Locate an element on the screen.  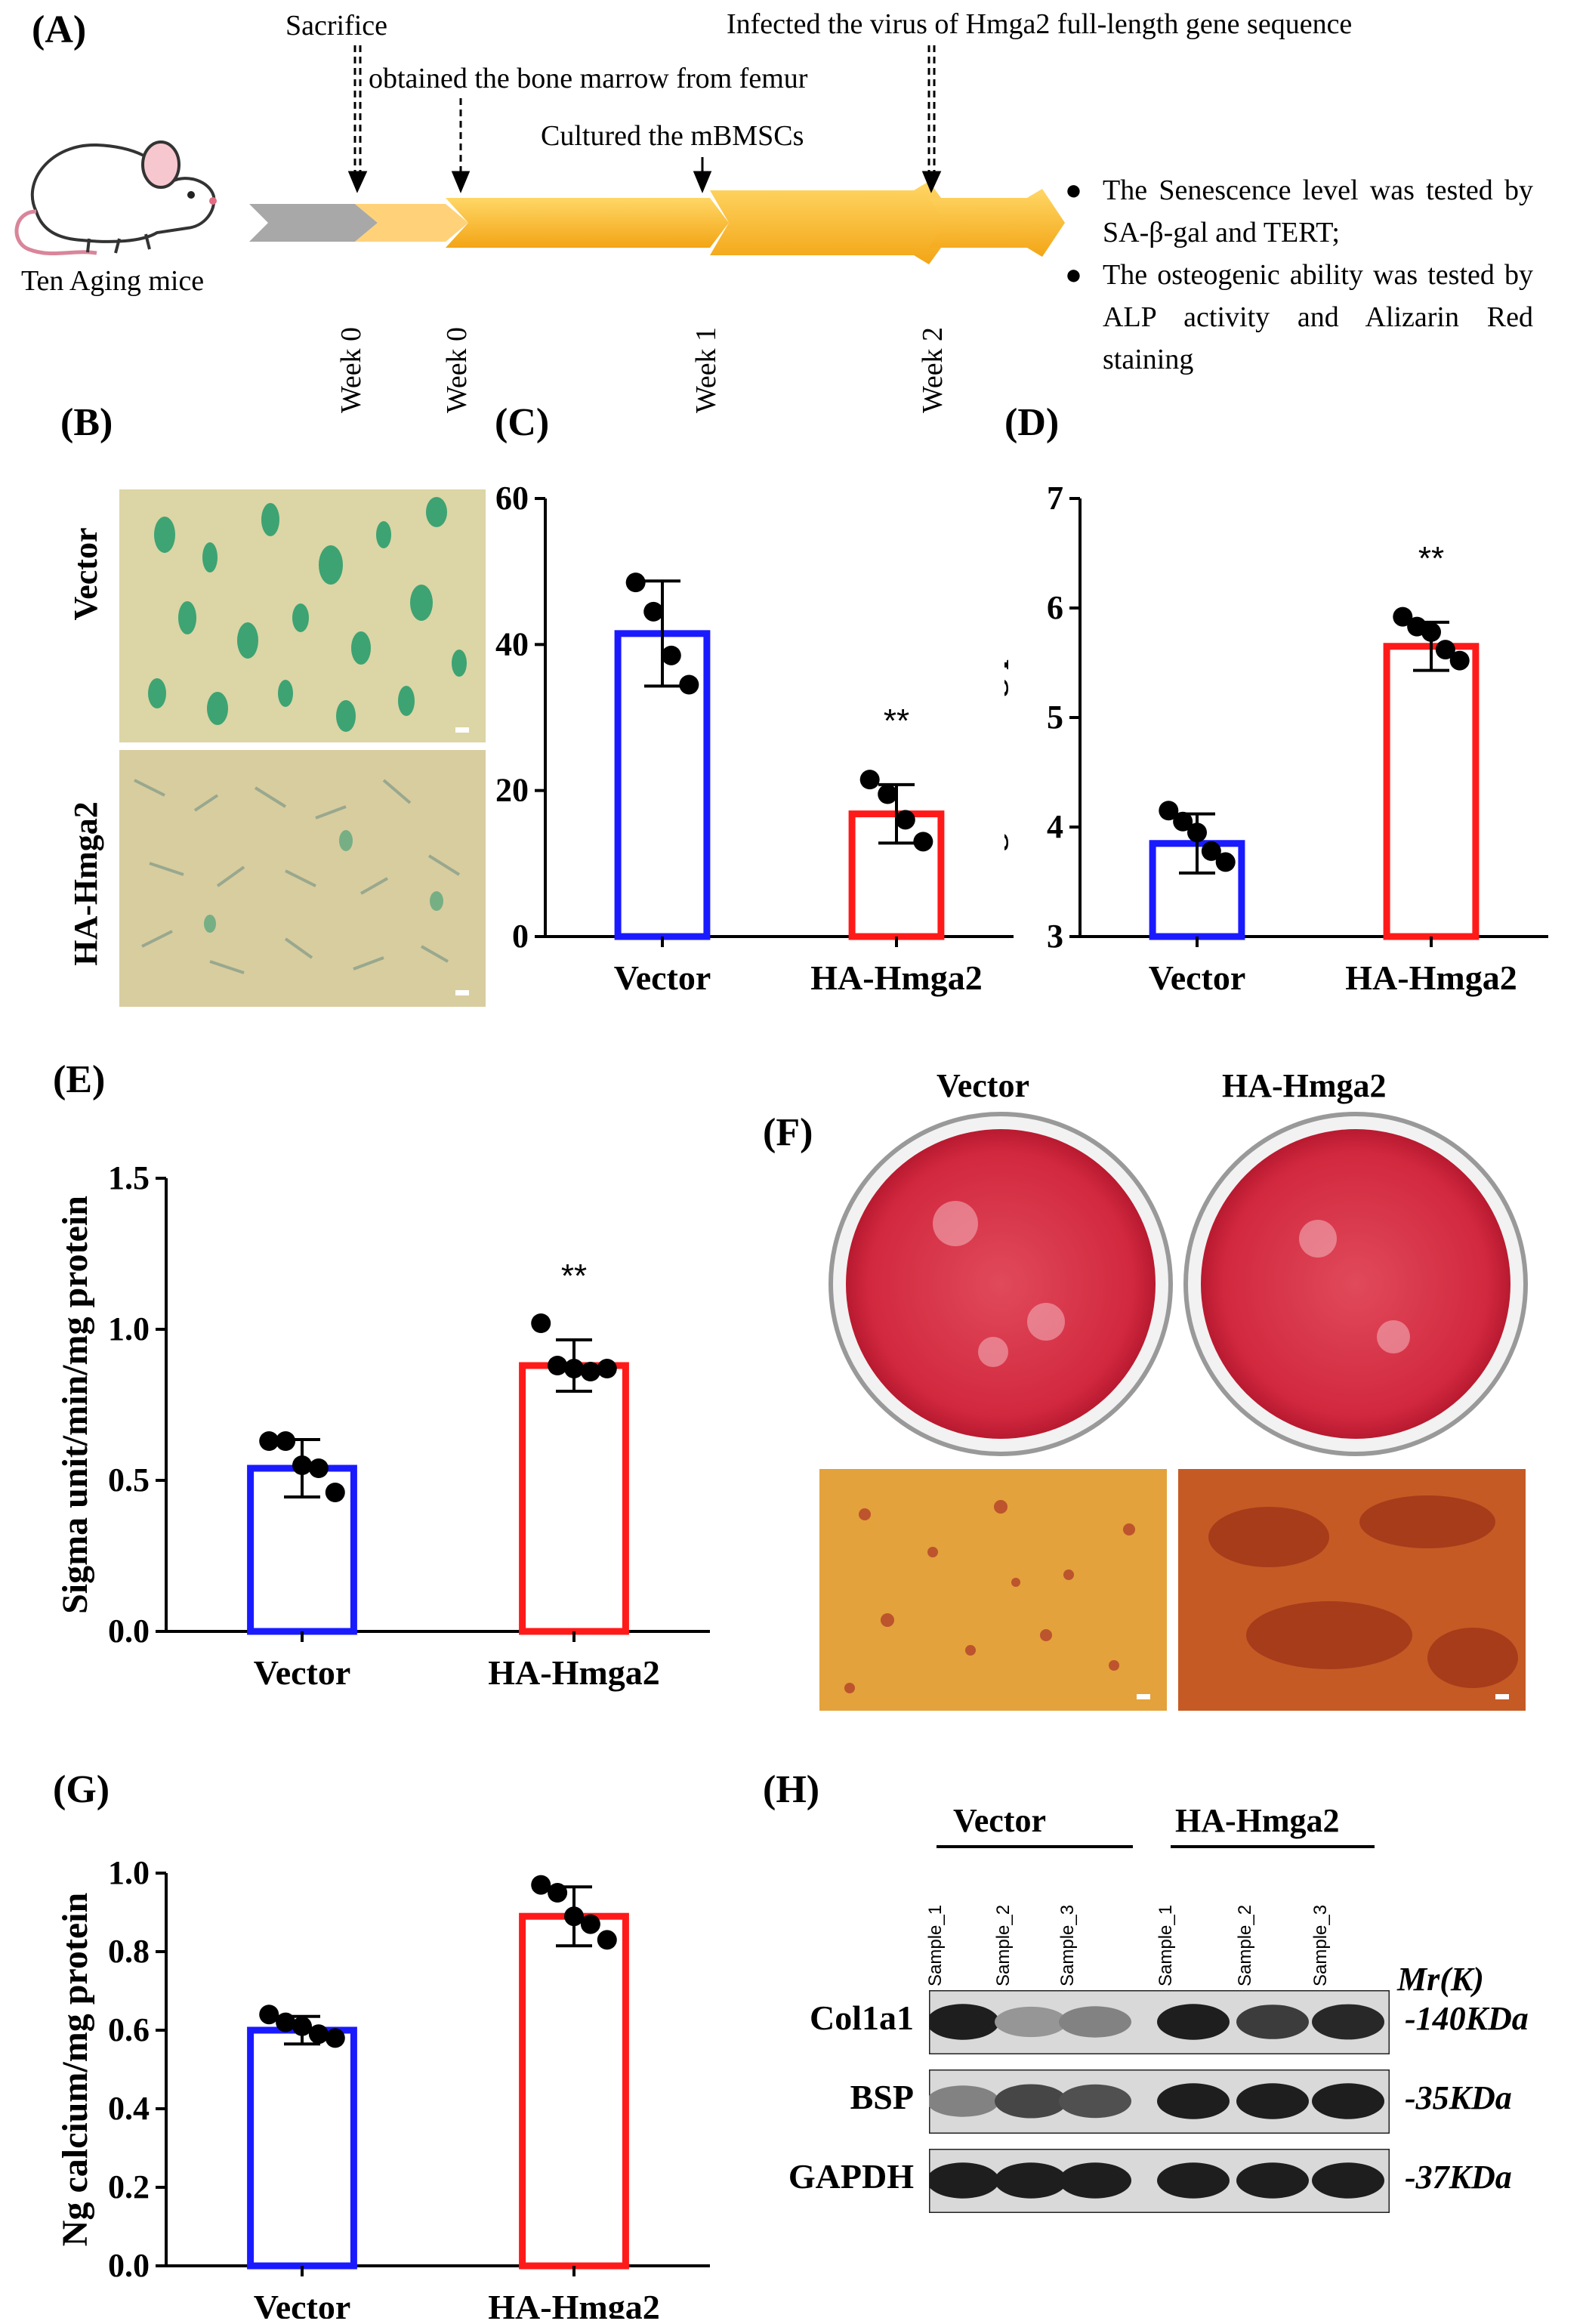
y-tick-label: 3 is located at coordinates (1055, 936).